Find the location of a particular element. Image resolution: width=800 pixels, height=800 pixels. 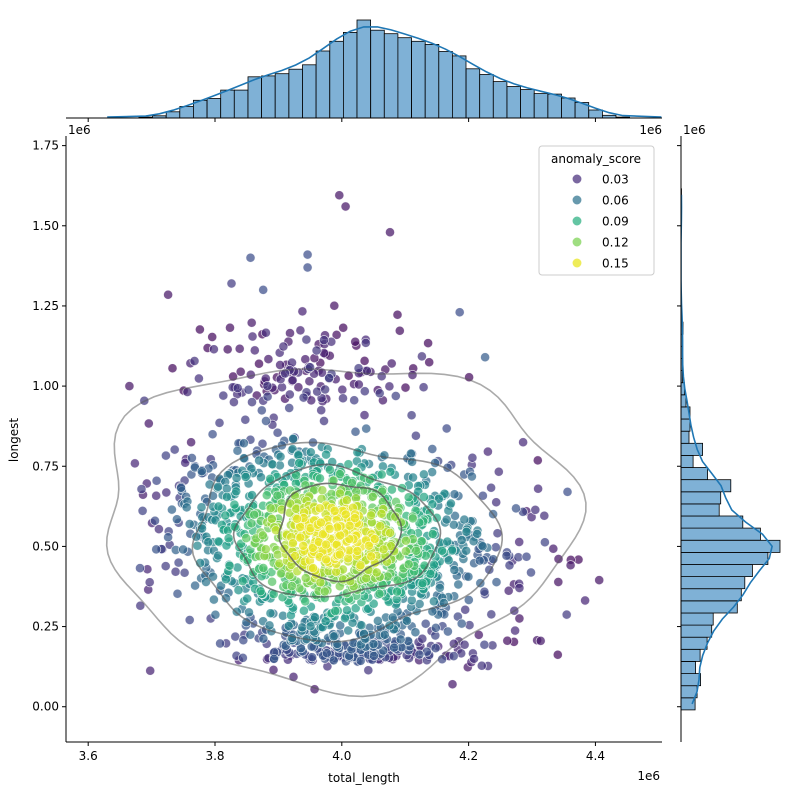

kde-contour-line is located at coordinates (347, 542).